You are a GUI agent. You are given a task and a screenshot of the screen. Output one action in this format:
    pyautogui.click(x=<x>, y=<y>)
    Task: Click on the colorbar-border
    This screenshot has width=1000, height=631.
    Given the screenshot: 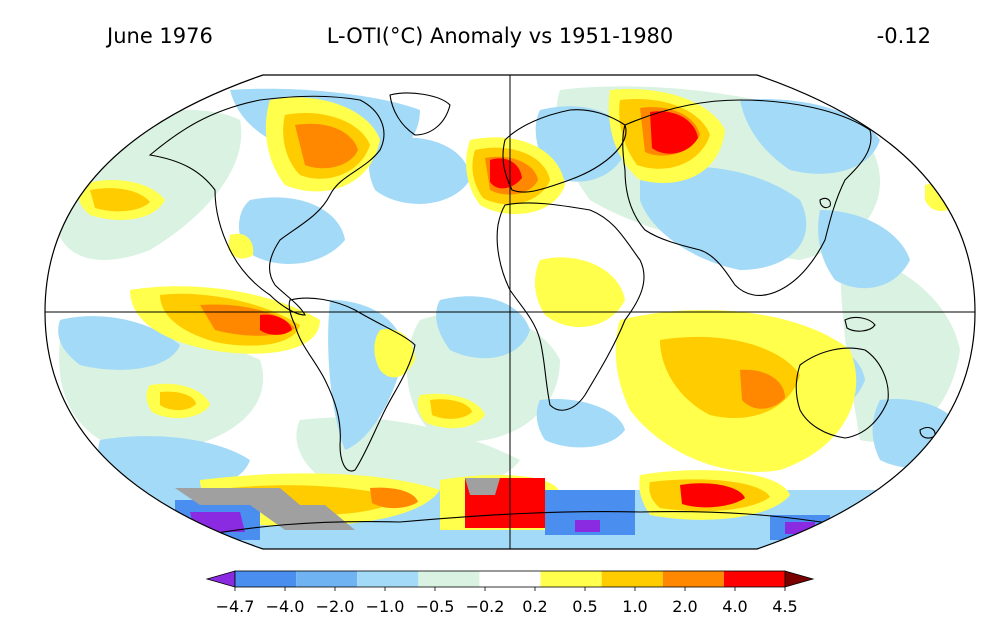 What is the action you would take?
    pyautogui.click(x=510, y=579)
    